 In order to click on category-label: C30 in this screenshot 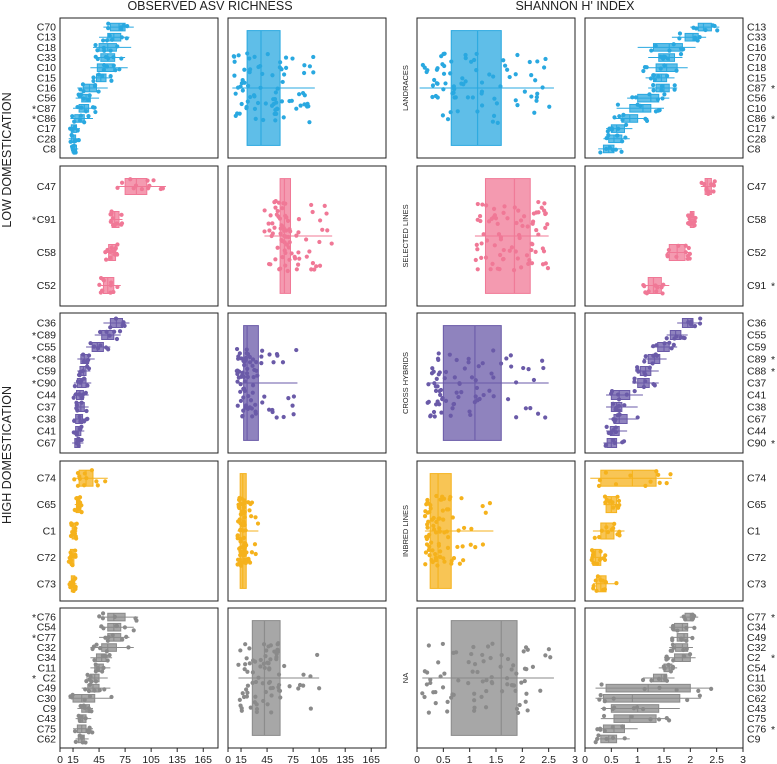, I will do `click(46, 699)`.